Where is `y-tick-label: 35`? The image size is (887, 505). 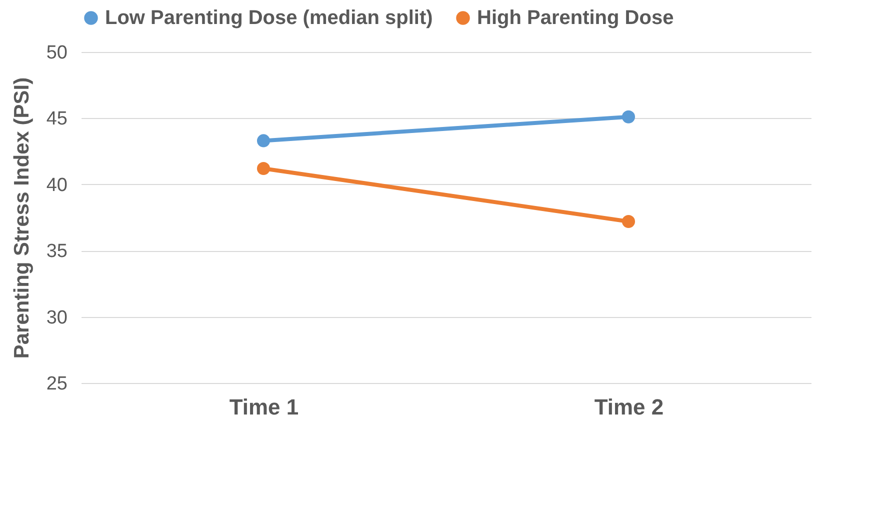
y-tick-label: 35 is located at coordinates (57, 251).